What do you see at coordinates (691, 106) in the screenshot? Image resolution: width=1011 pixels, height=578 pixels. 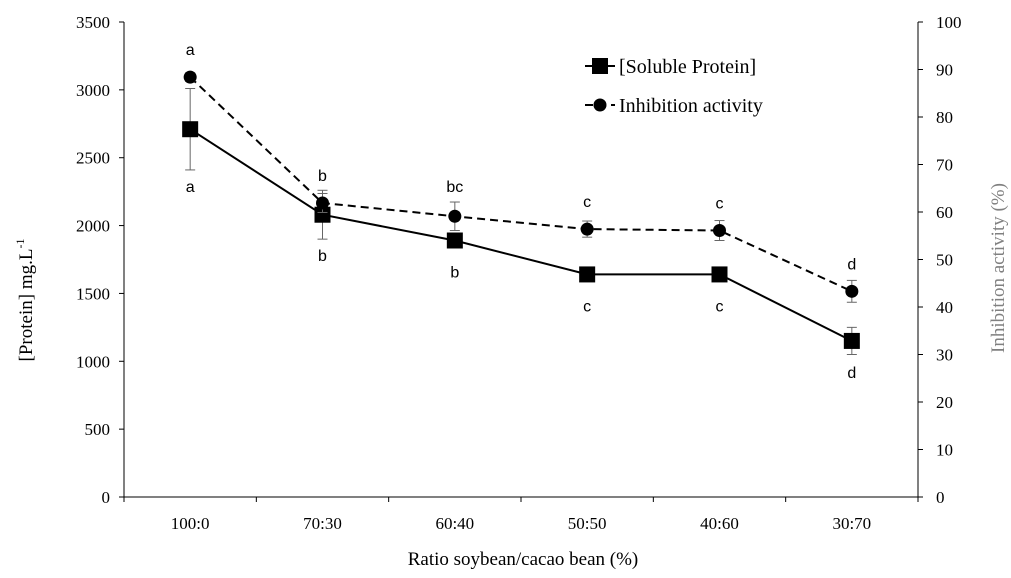 I see `legend-label: Inhibition activity` at bounding box center [691, 106].